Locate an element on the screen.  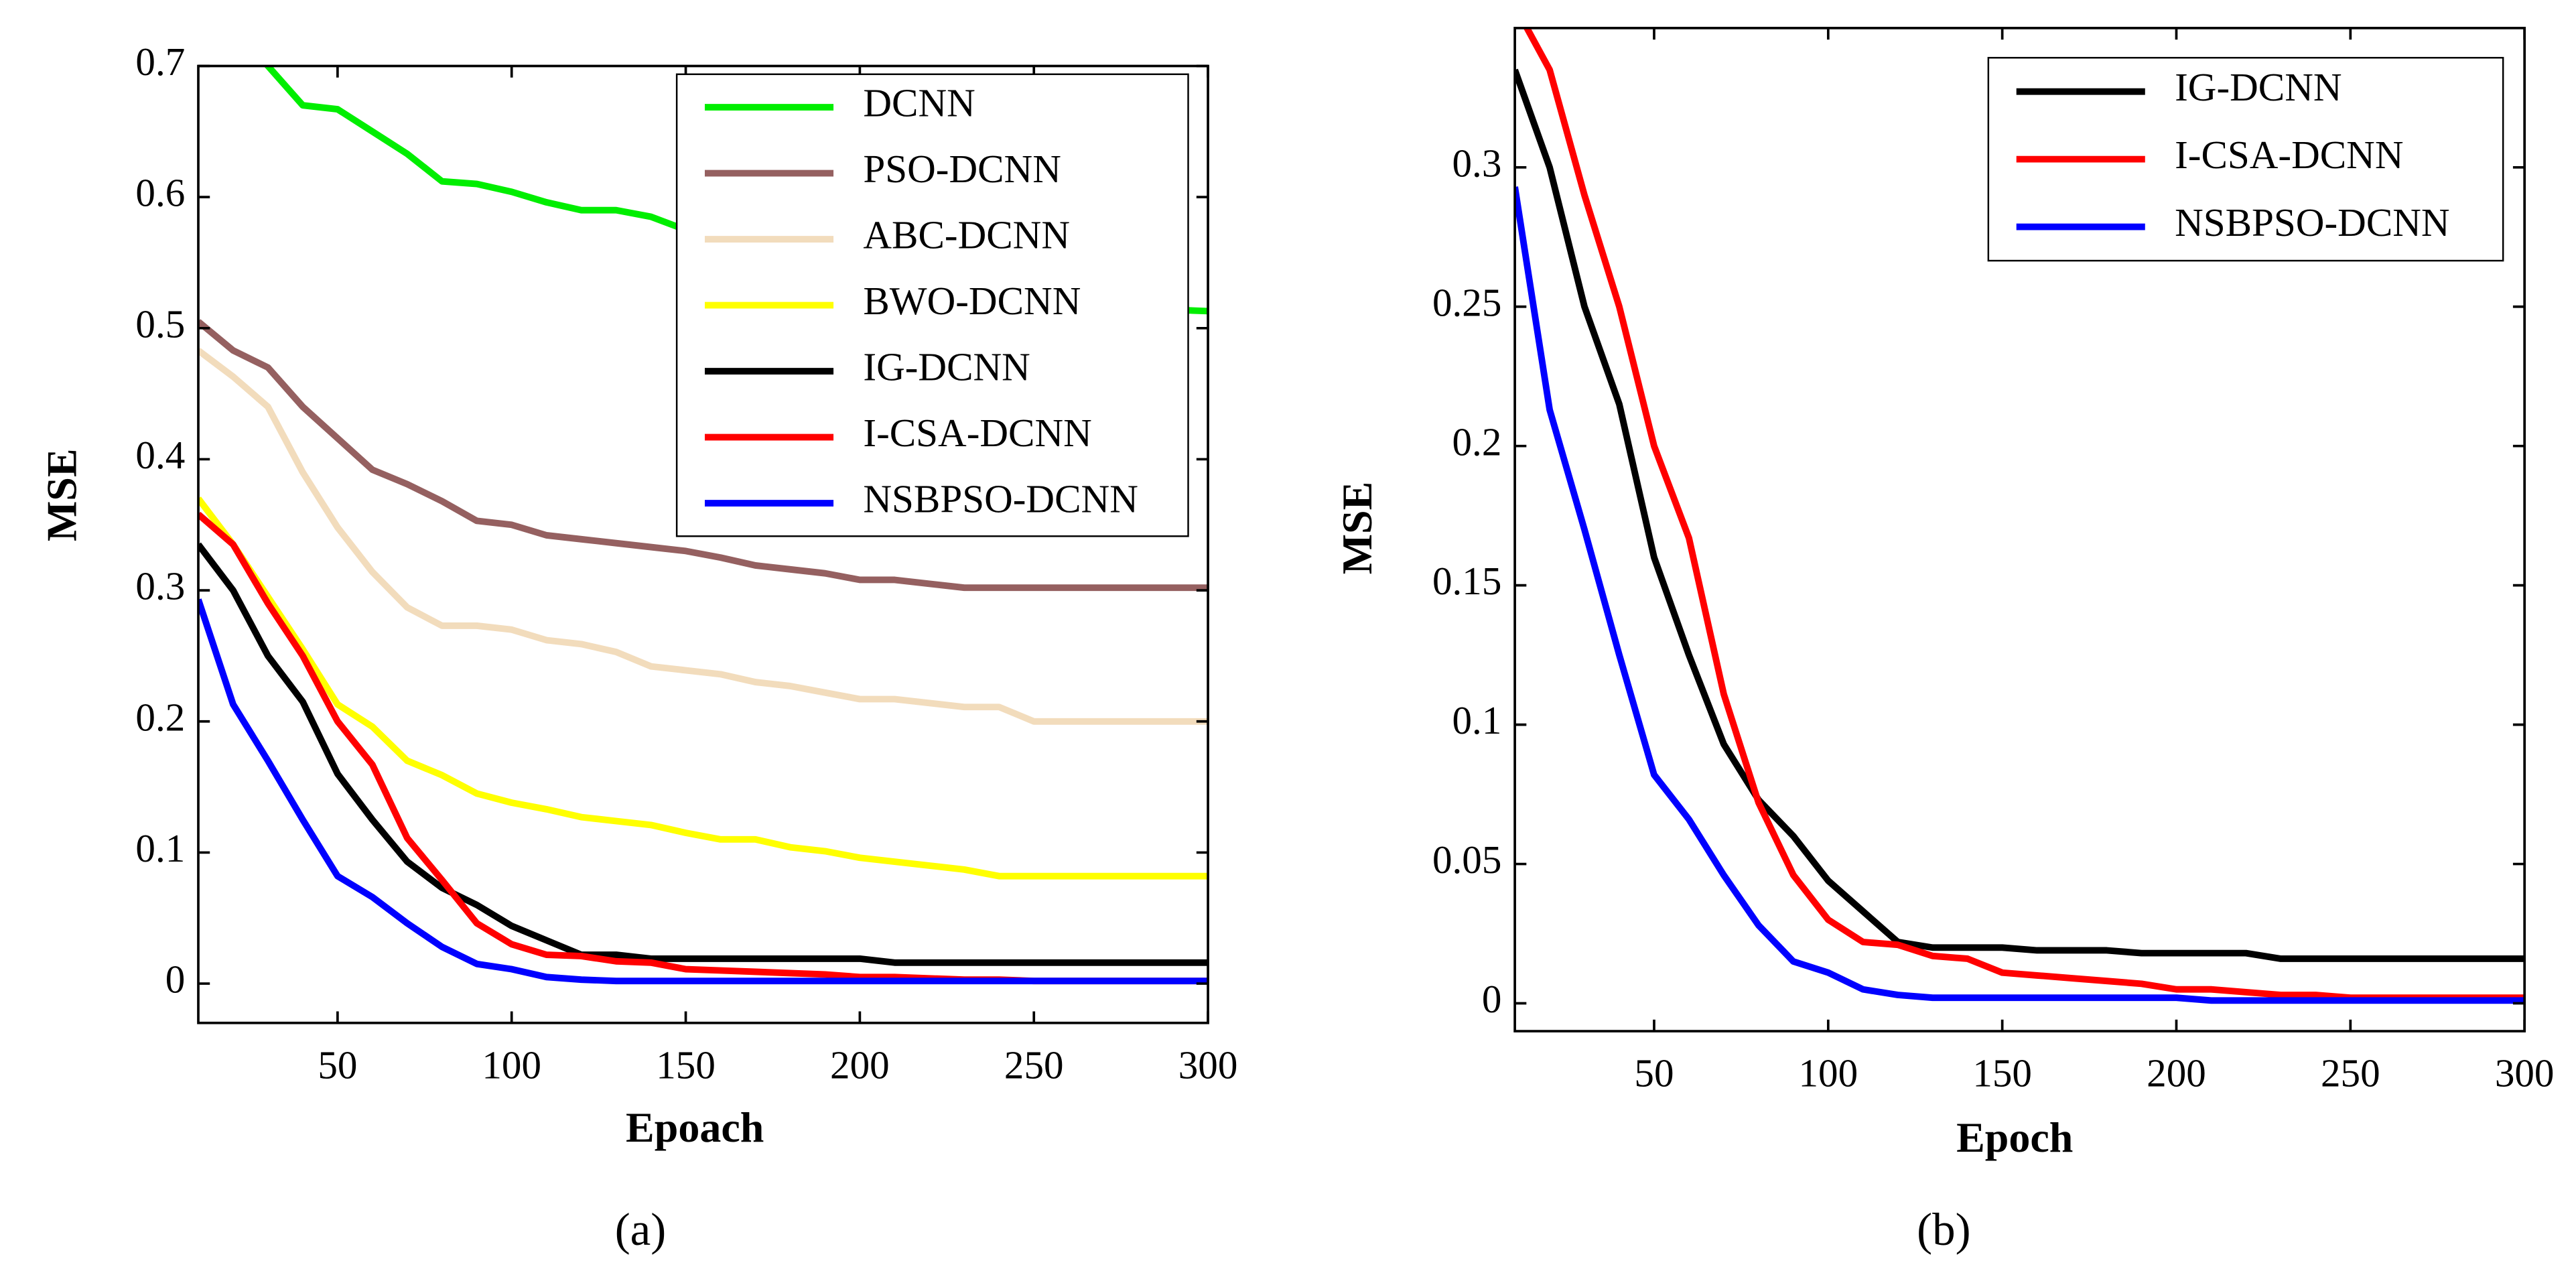
legend-label: DCNN is located at coordinates (919, 103).